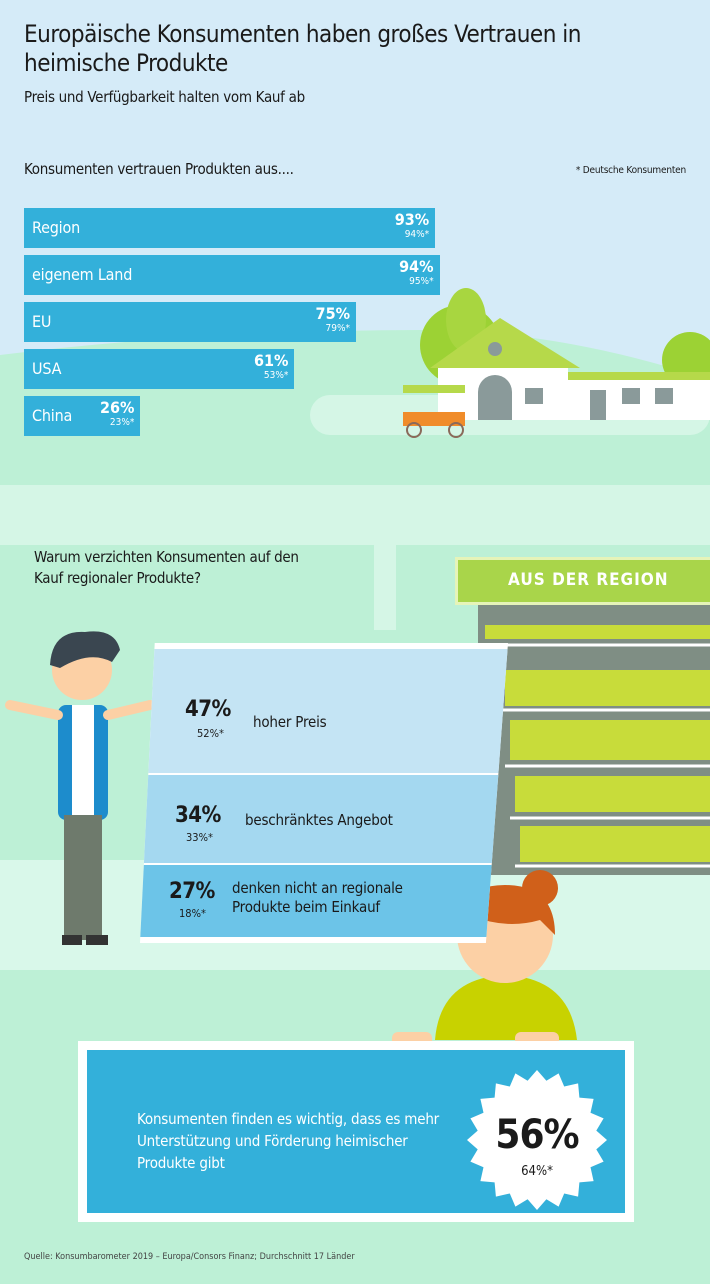 The width and height of the screenshot is (710, 1284). I want to click on bar-value-de: 53%*, so click(276, 375).